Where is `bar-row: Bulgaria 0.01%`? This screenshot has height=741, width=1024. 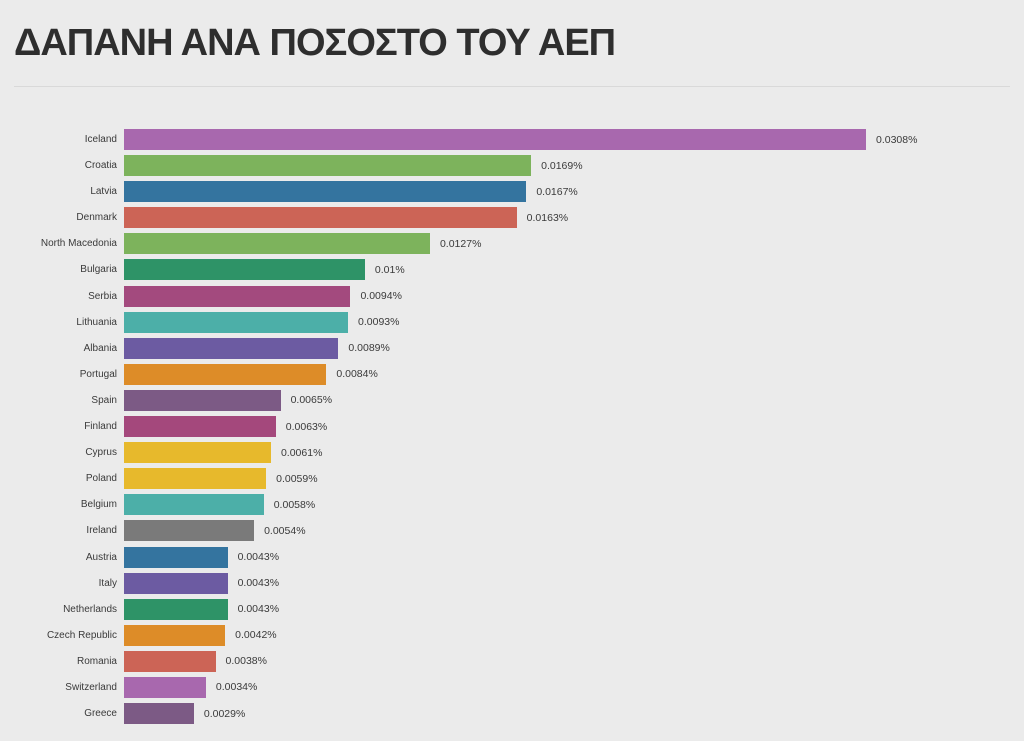
bar-row: Bulgaria 0.01% is located at coordinates (512, 270).